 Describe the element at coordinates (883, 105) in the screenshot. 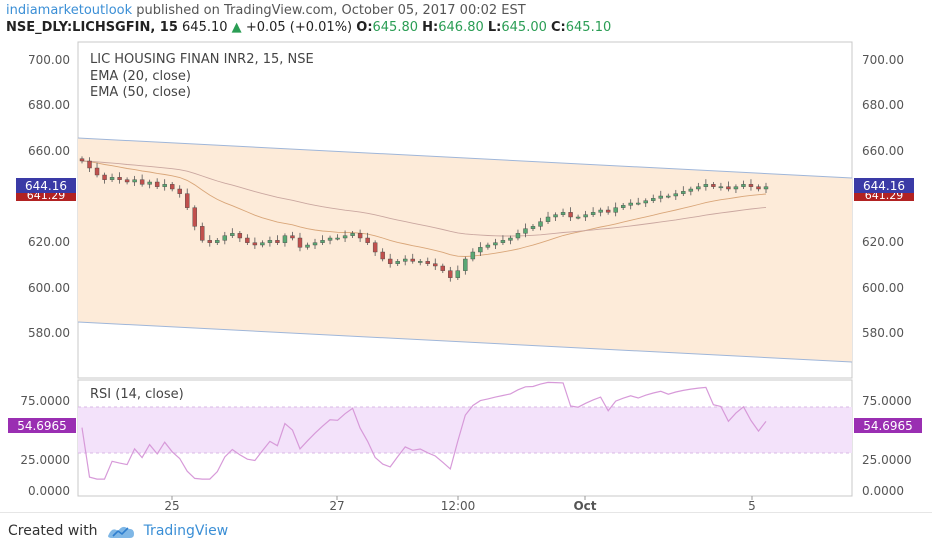

I see `right-tick-680: 680.00` at that location.